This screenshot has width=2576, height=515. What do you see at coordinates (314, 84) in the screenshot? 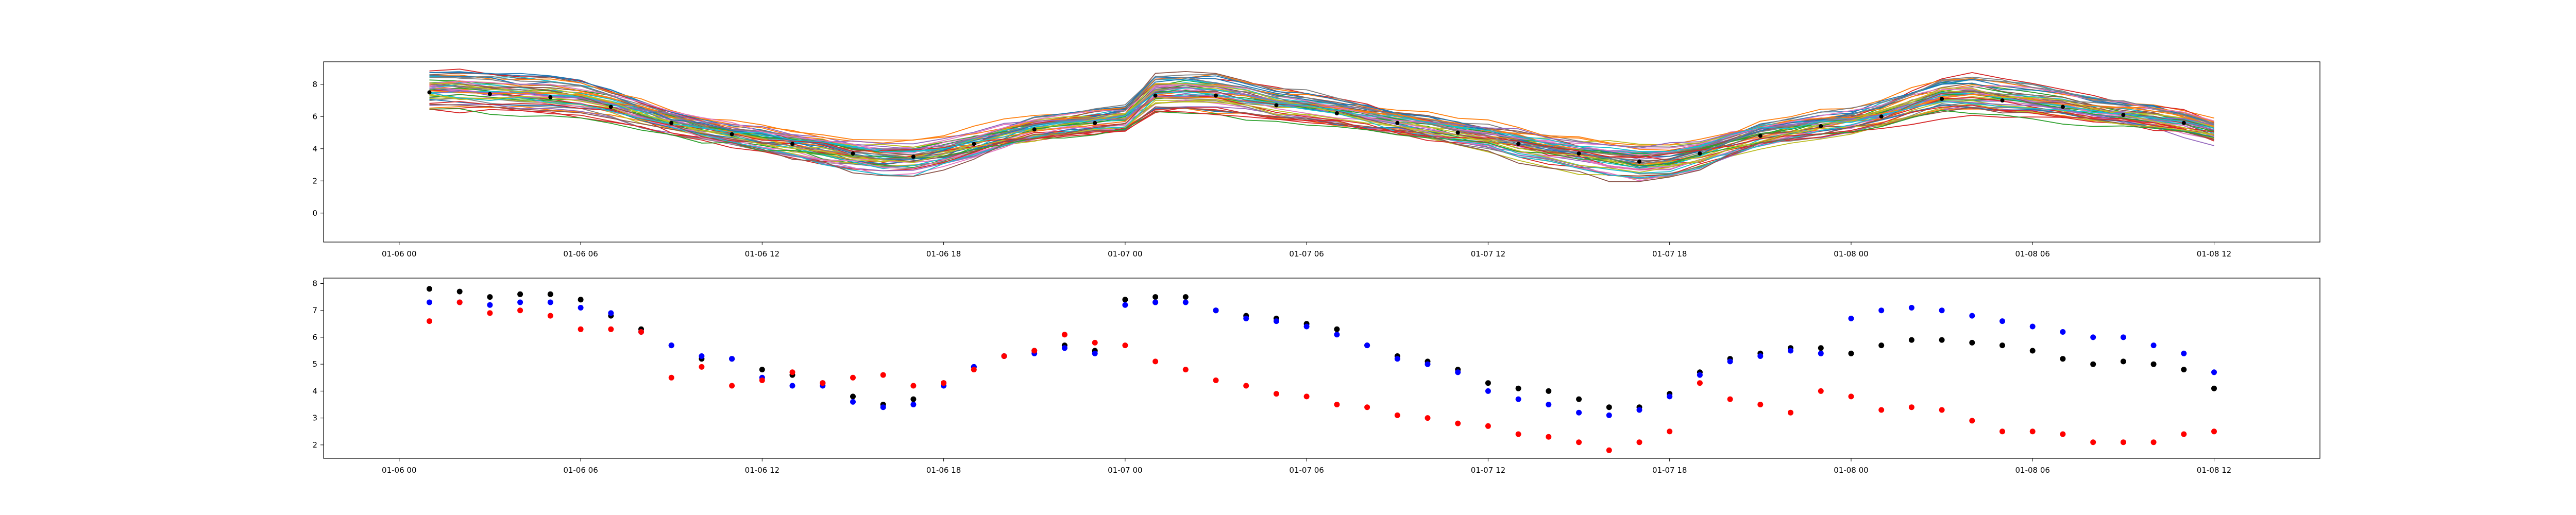
I see `y-tick-label: 8` at bounding box center [314, 84].